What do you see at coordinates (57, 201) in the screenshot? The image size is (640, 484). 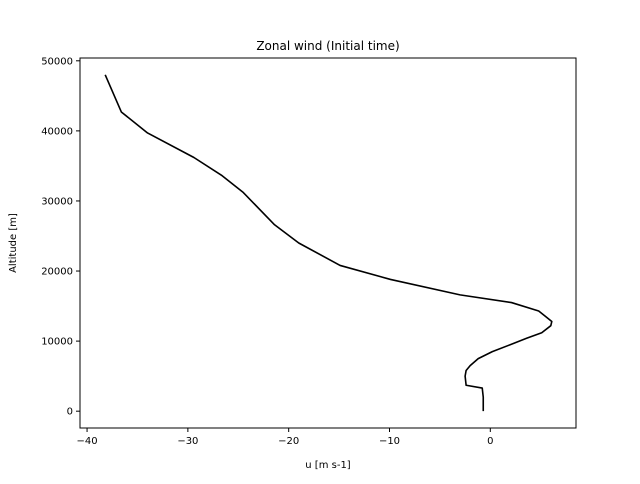 I see `y-tick-label: 30000` at bounding box center [57, 201].